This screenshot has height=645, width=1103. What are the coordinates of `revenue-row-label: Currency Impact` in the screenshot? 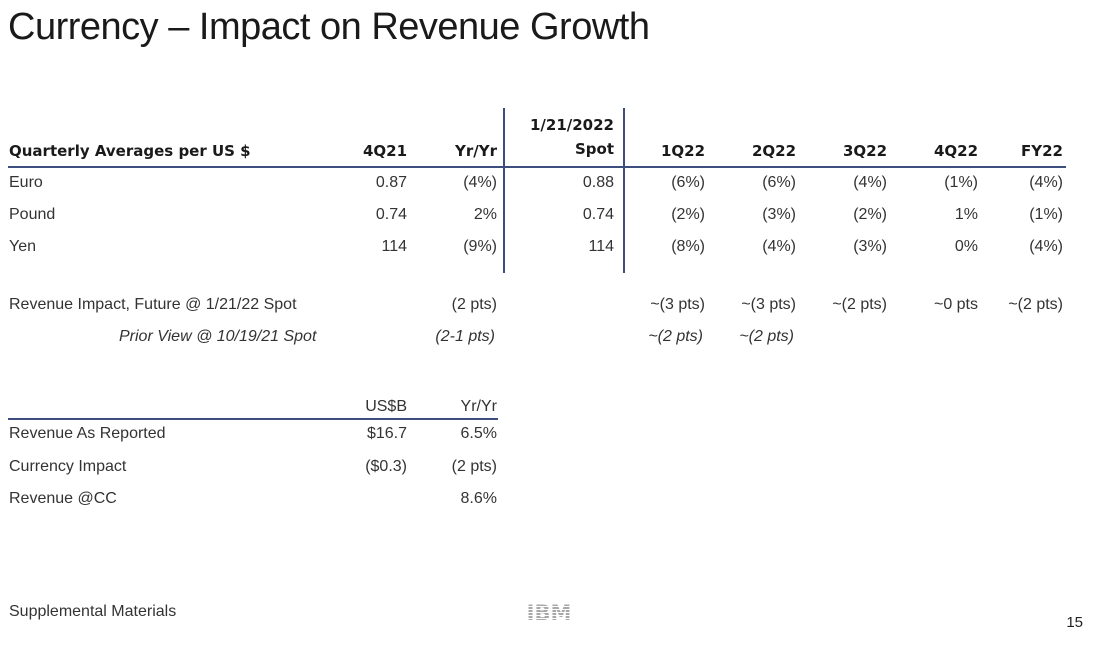 It's located at (68, 466).